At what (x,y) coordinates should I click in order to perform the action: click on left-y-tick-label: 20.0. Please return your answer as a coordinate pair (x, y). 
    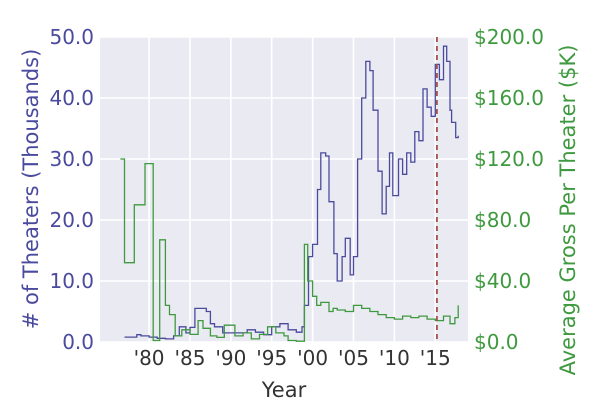
    Looking at the image, I should click on (71, 220).